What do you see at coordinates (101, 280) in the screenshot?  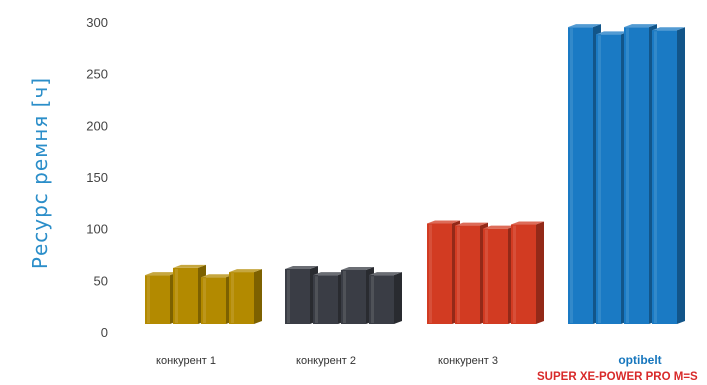 I see `y-tick-label: 50` at bounding box center [101, 280].